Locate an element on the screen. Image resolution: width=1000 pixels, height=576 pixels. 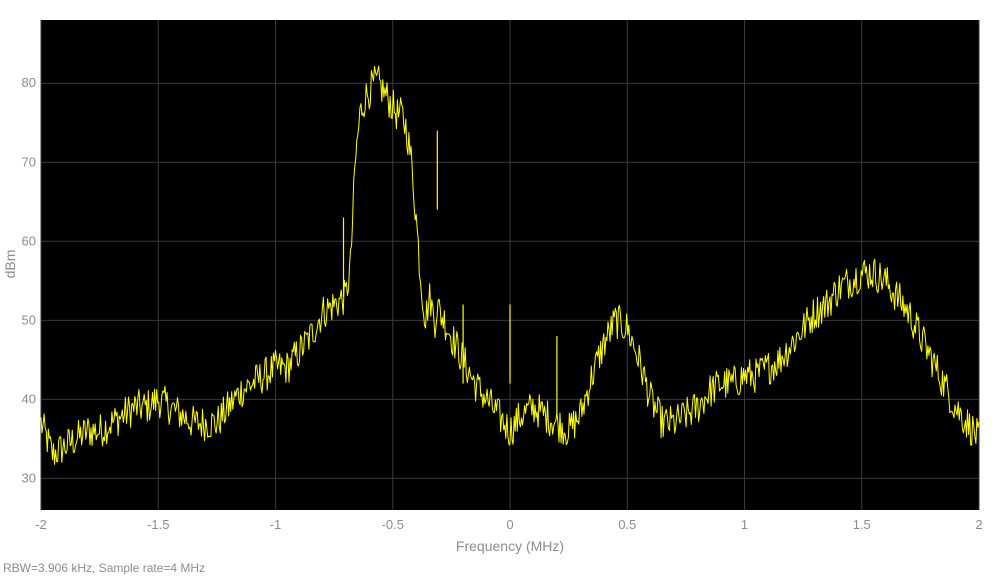
x-tick-label: 2 is located at coordinates (978, 524).